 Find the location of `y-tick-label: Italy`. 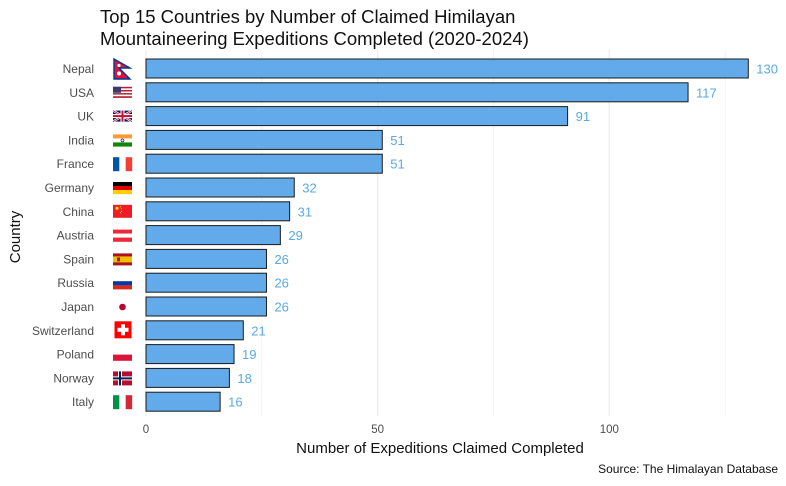

y-tick-label: Italy is located at coordinates (83, 402).